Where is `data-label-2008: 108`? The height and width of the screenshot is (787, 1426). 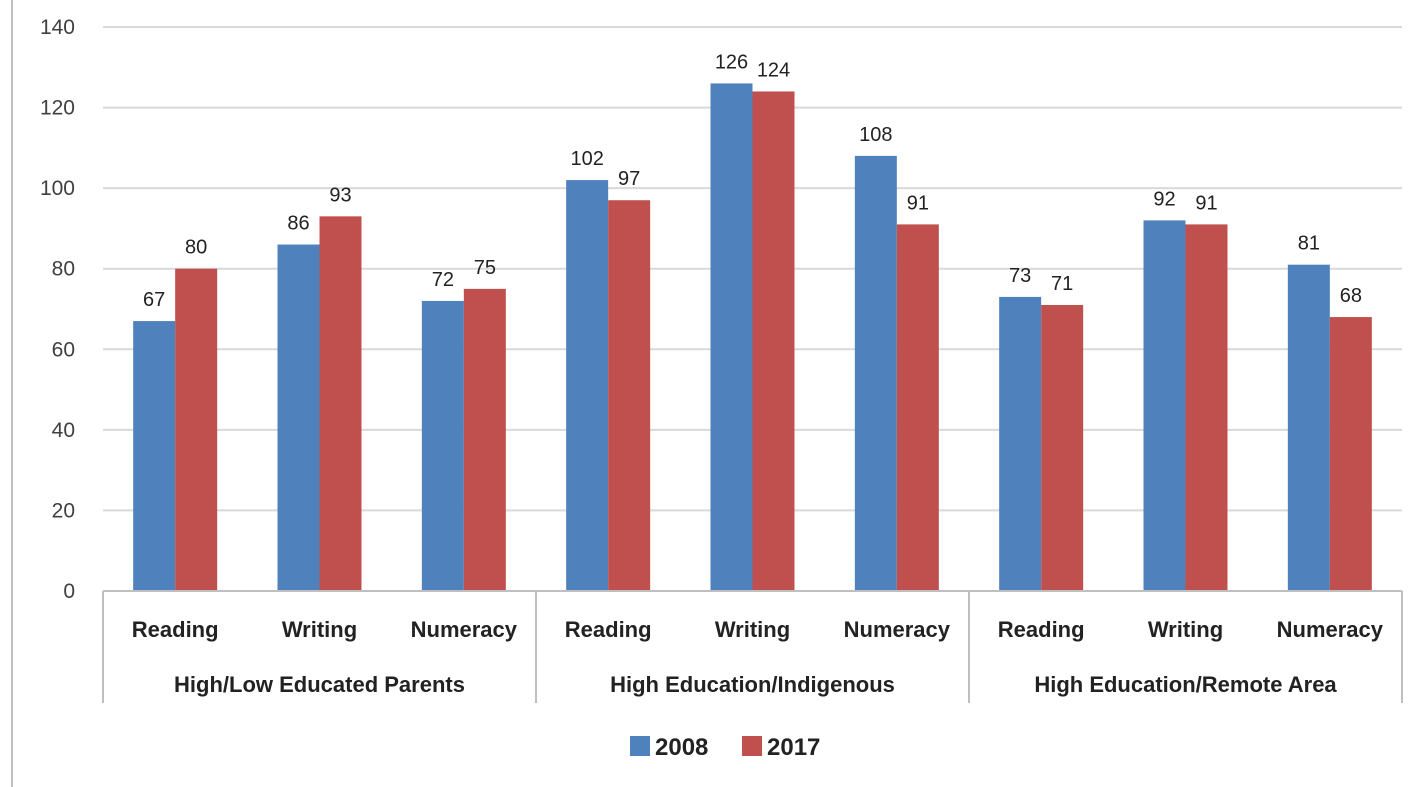
data-label-2008: 108 is located at coordinates (875, 135).